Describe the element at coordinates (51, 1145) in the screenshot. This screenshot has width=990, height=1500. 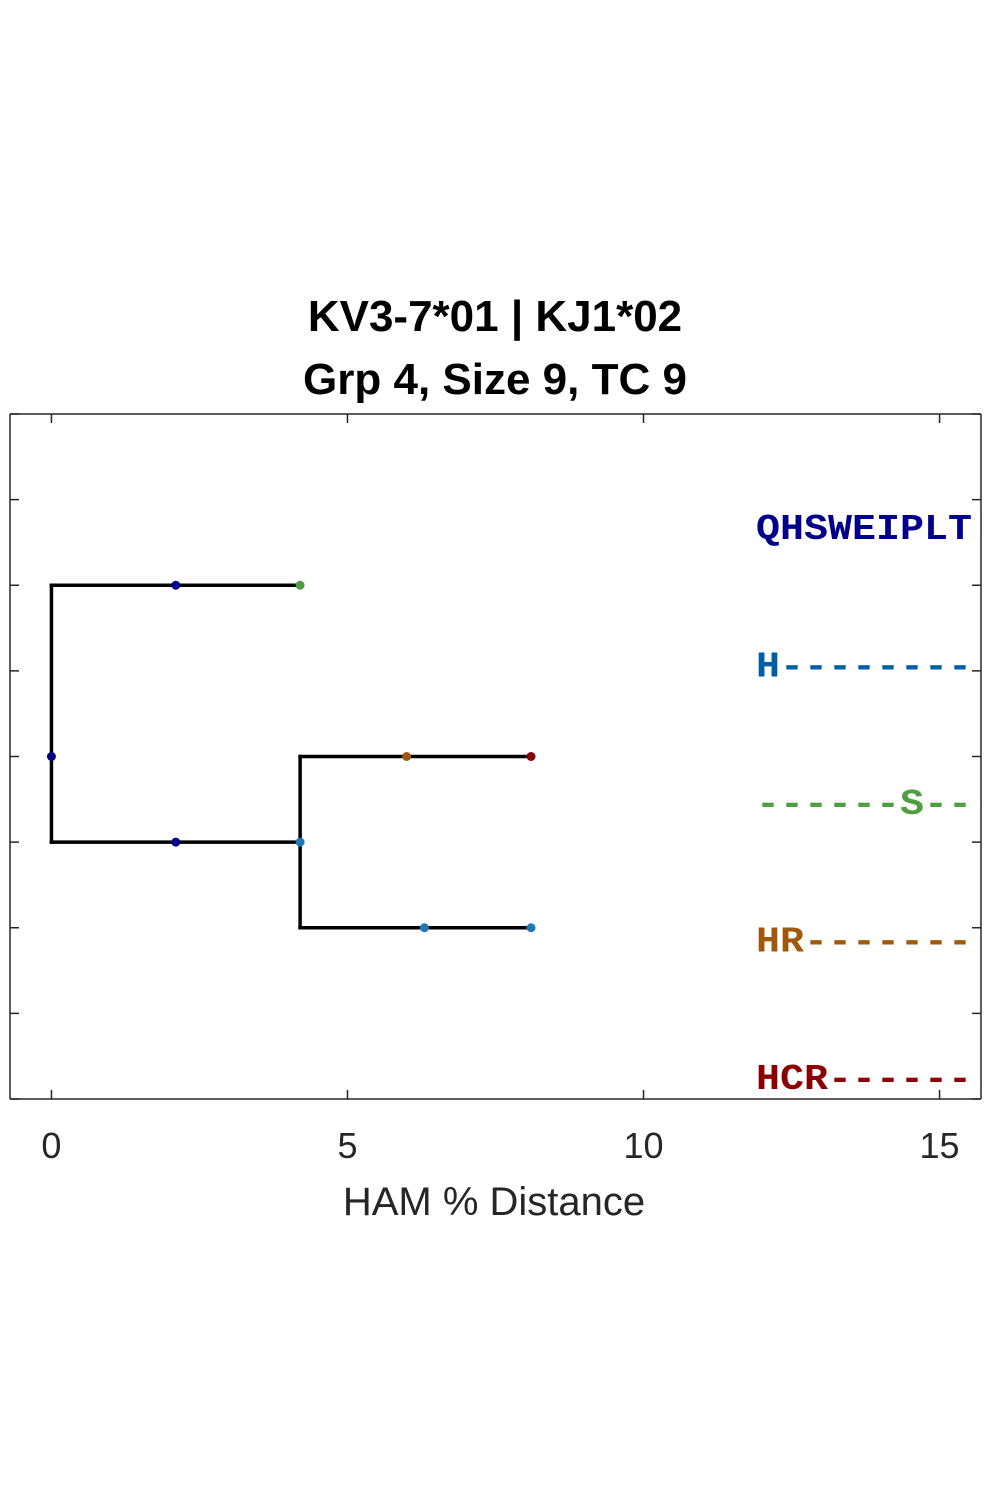
I see `x-tick-label: 0` at that location.